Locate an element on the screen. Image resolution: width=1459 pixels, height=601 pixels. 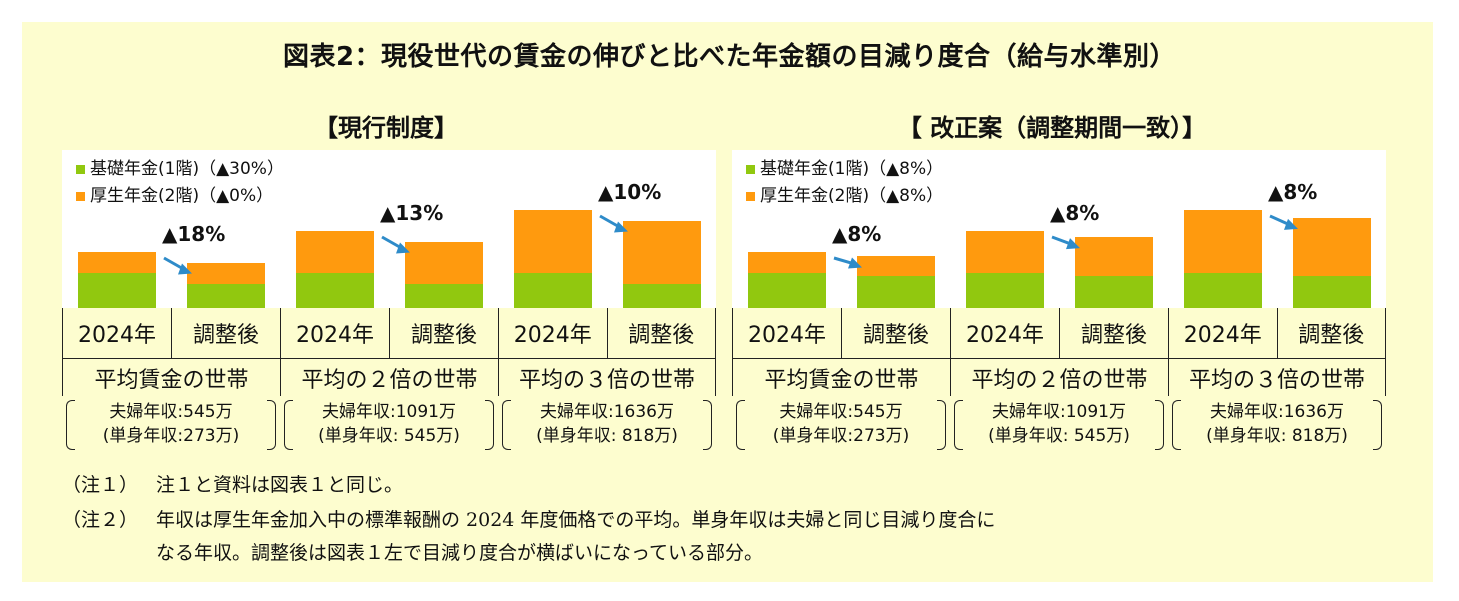
panel-title-current: 【現行制度】 is located at coordinates (386, 128).